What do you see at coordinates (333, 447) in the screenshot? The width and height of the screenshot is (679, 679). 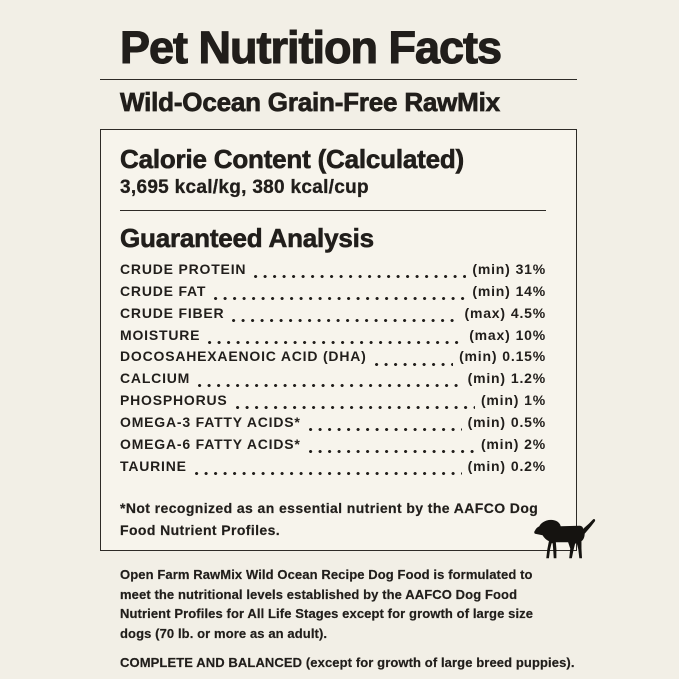 I see `analysis-row: OMEGA-6 FATTY ACIDS* (min) 2%` at bounding box center [333, 447].